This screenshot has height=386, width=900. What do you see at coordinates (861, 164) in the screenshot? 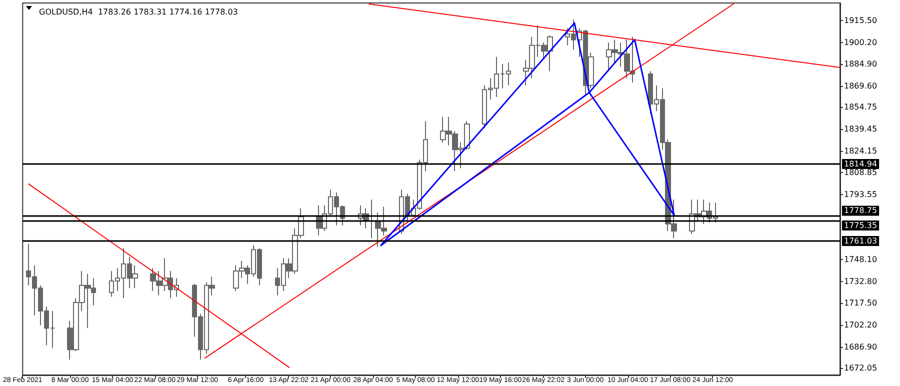
I see `ref-line-label: 1814.94` at bounding box center [861, 164].